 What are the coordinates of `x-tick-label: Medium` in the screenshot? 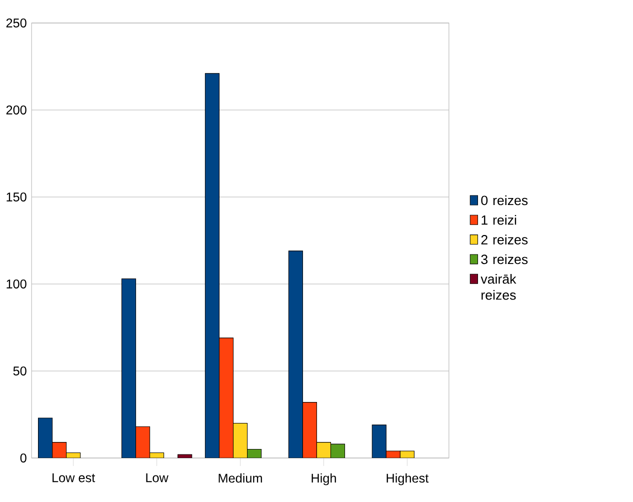 It's located at (240, 478).